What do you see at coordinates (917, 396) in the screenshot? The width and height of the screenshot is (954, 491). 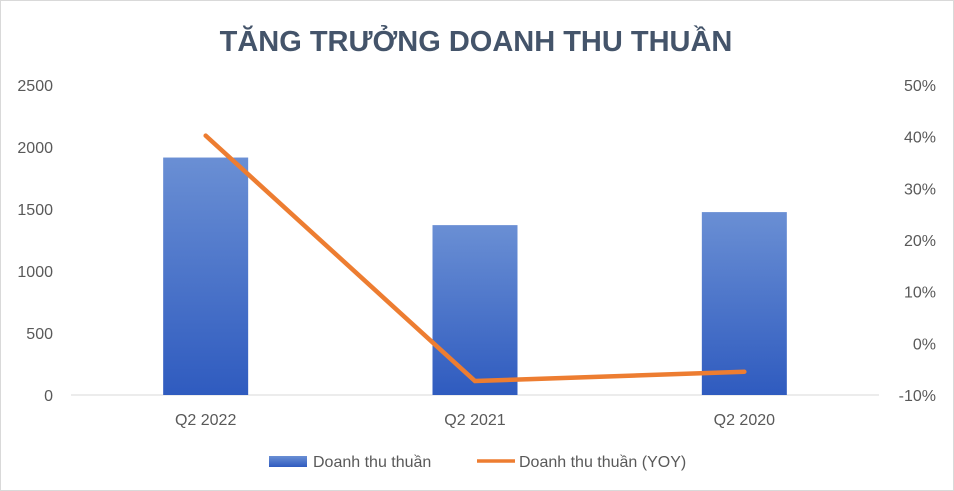 I see `right-tick-label: -10%` at bounding box center [917, 396].